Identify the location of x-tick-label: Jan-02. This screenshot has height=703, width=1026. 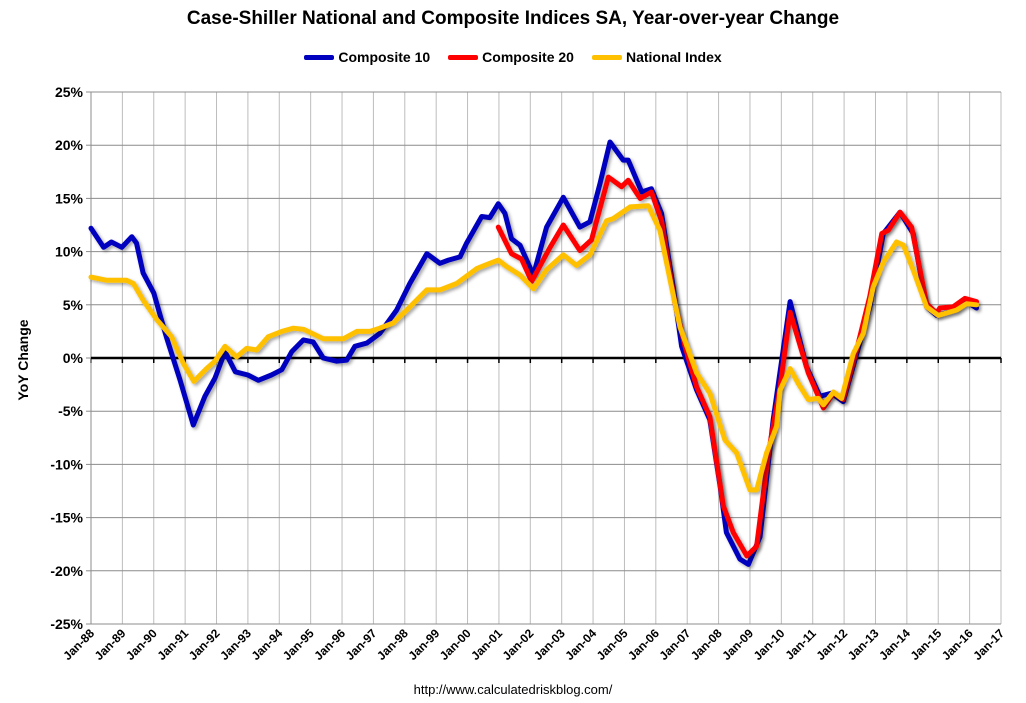
(518, 644).